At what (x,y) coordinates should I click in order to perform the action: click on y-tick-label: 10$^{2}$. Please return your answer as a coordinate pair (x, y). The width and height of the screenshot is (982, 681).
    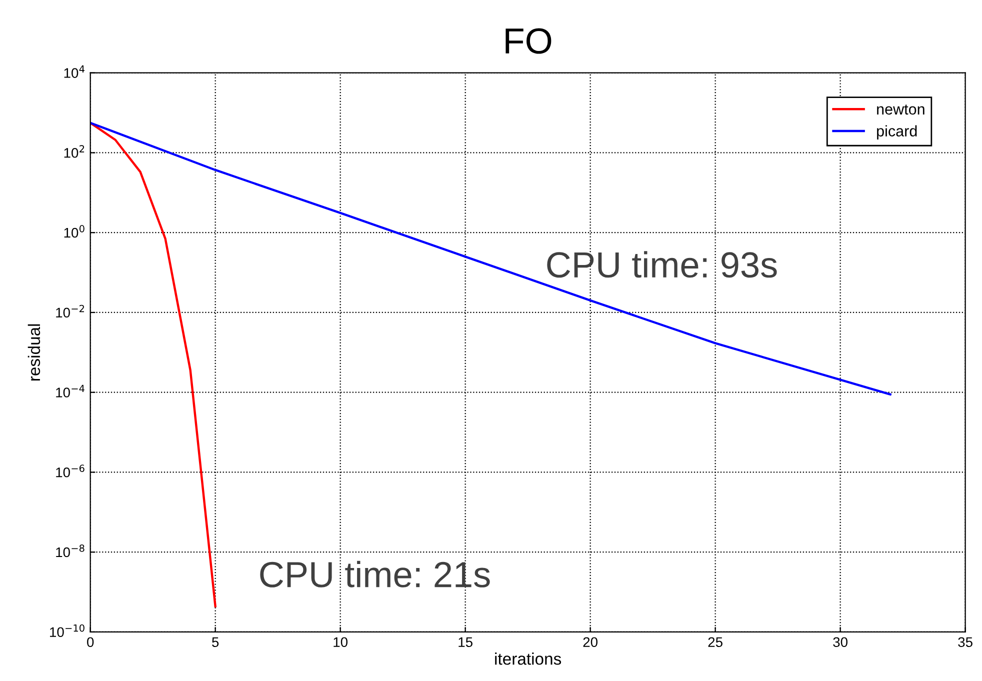
    Looking at the image, I should click on (74, 151).